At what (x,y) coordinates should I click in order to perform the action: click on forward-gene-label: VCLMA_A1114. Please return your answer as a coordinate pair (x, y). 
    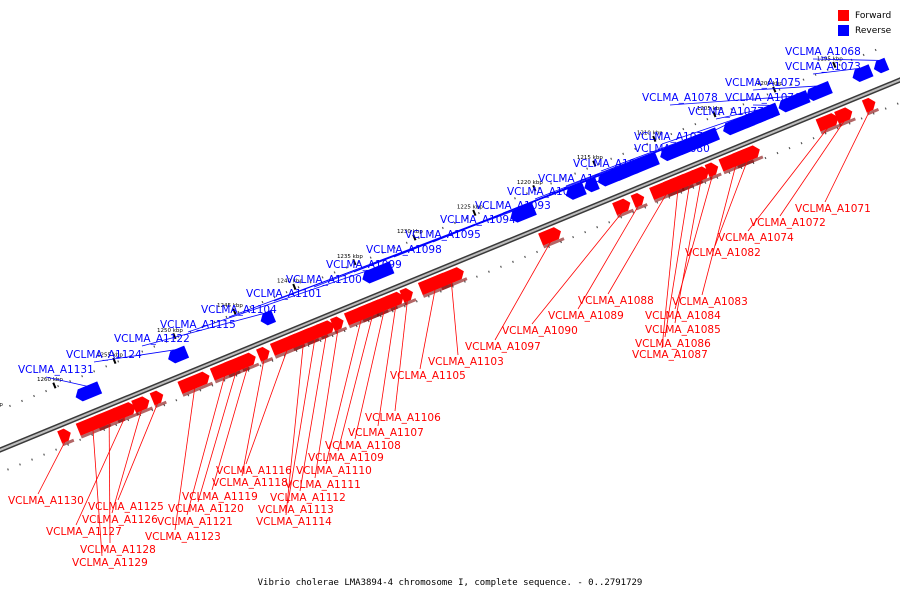
    Looking at the image, I should click on (294, 522).